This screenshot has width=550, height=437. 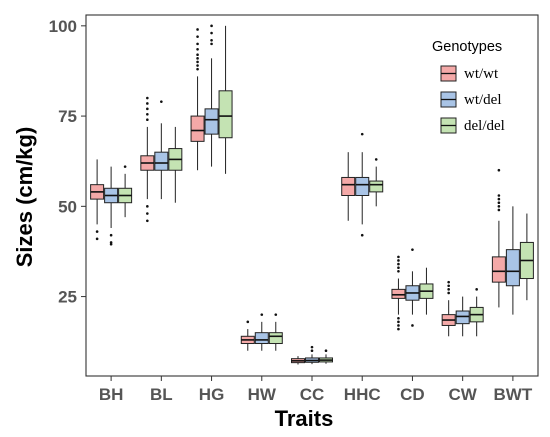 I want to click on legend-label: wt/wt, so click(x=481, y=74).